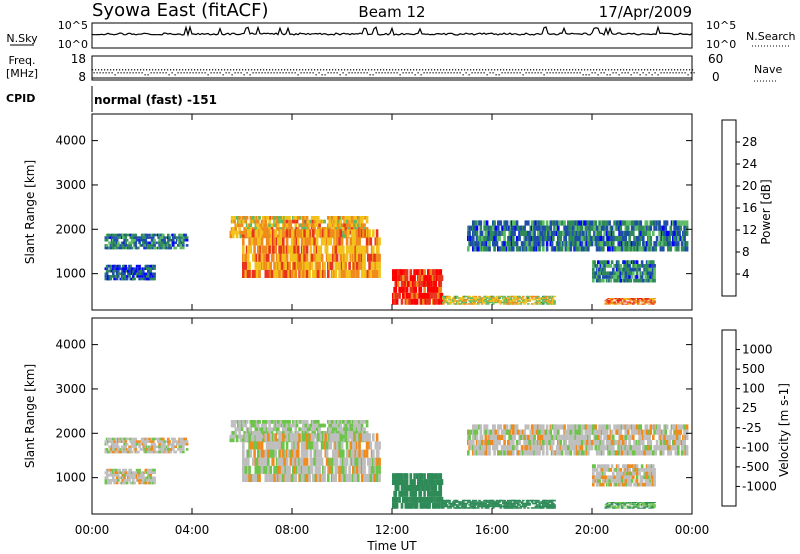 This screenshot has height=554, width=800. I want to click on y-tick-label: 4000, so click(70, 141).